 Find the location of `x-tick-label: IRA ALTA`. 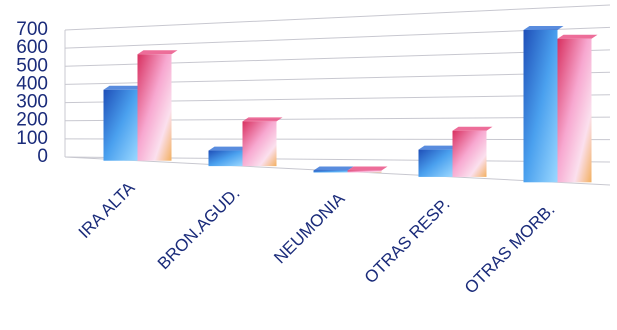

x-tick-label: IRA ALTA is located at coordinates (107, 210).